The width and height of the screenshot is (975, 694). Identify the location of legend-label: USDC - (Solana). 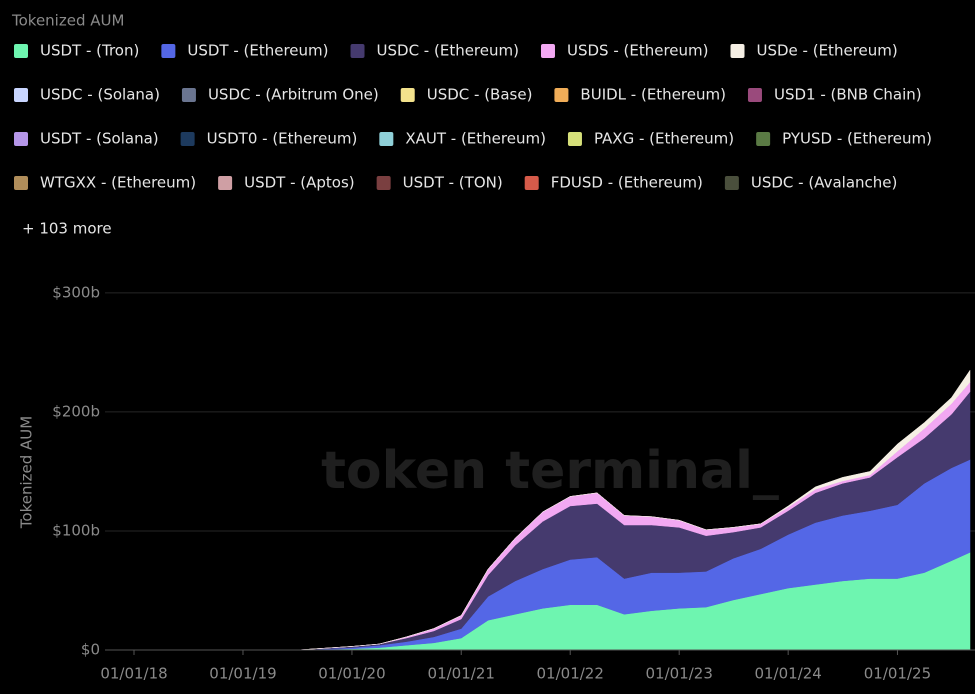
(100, 95).